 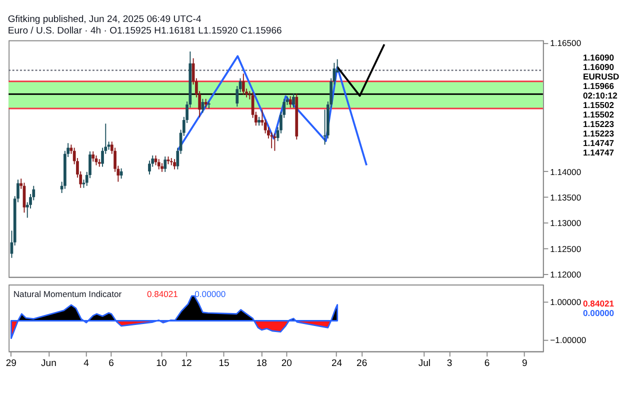 I want to click on x-tick-label: 26, so click(x=362, y=364).